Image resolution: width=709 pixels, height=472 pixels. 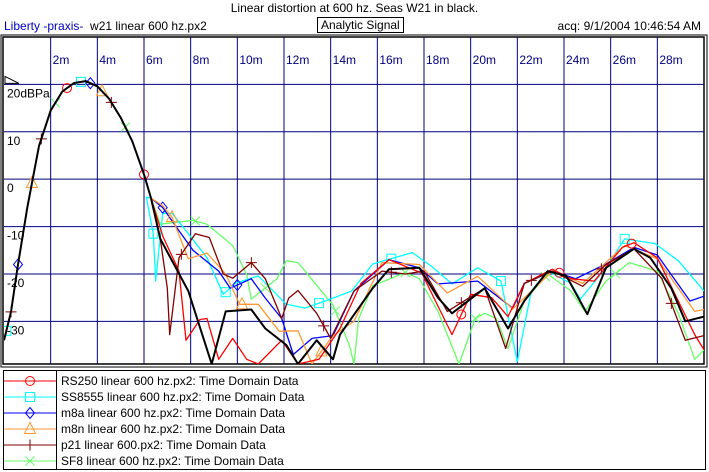 What do you see at coordinates (437, 60) in the screenshot?
I see `x-tick-label: 18m` at bounding box center [437, 60].